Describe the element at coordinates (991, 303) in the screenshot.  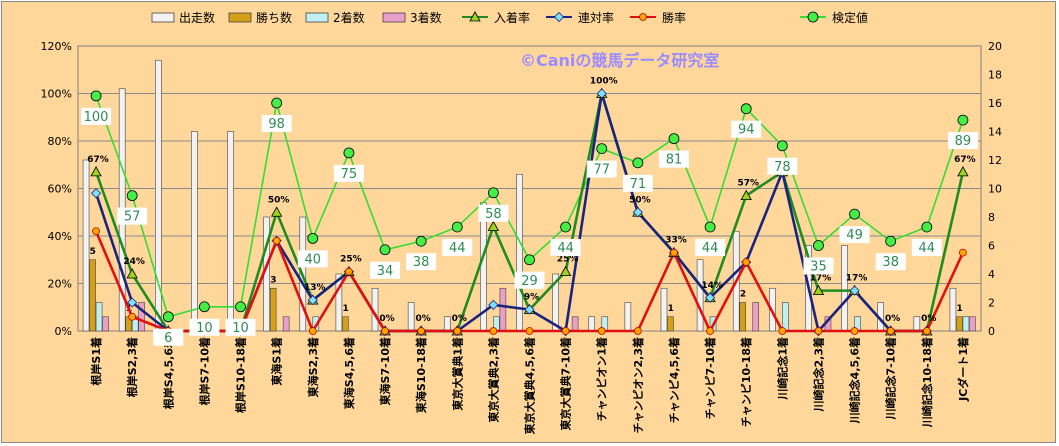
I see `y-right-tick-label: 2` at that location.